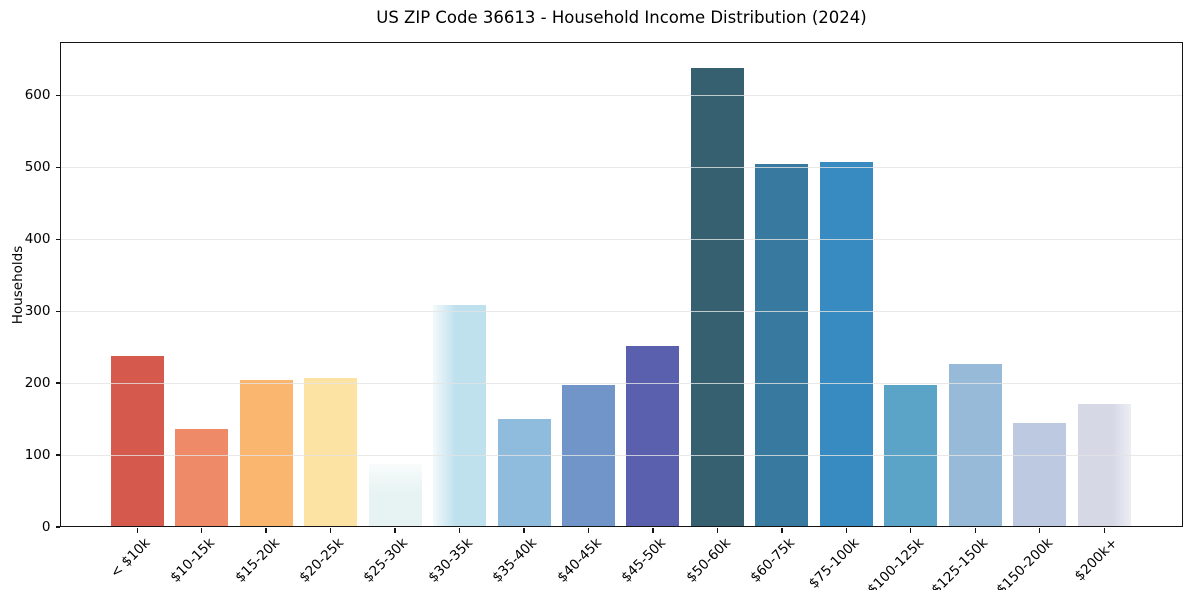 This screenshot has width=1189, height=590. Describe the element at coordinates (192, 560) in the screenshot. I see `x-tick-label: $10-15k` at that location.